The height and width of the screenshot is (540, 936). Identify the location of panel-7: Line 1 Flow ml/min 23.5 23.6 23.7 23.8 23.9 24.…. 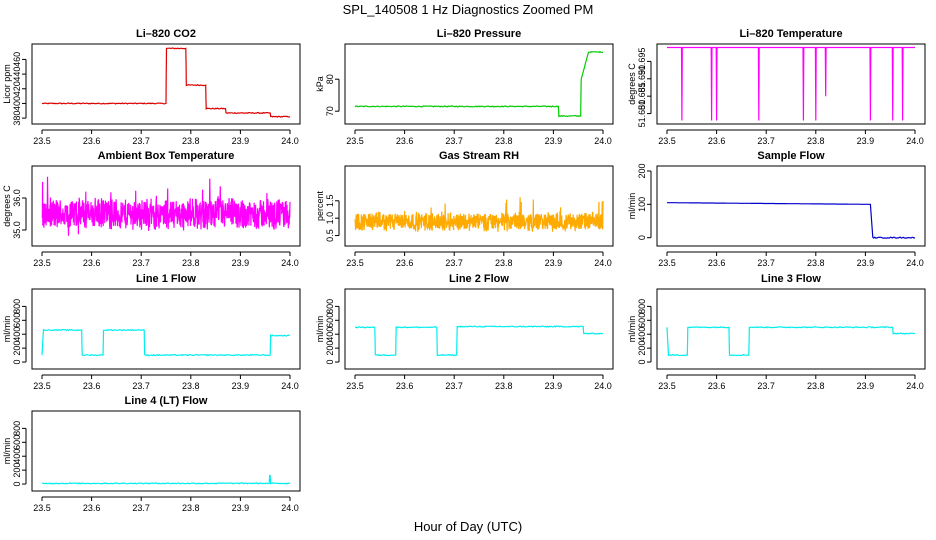
(151, 332).